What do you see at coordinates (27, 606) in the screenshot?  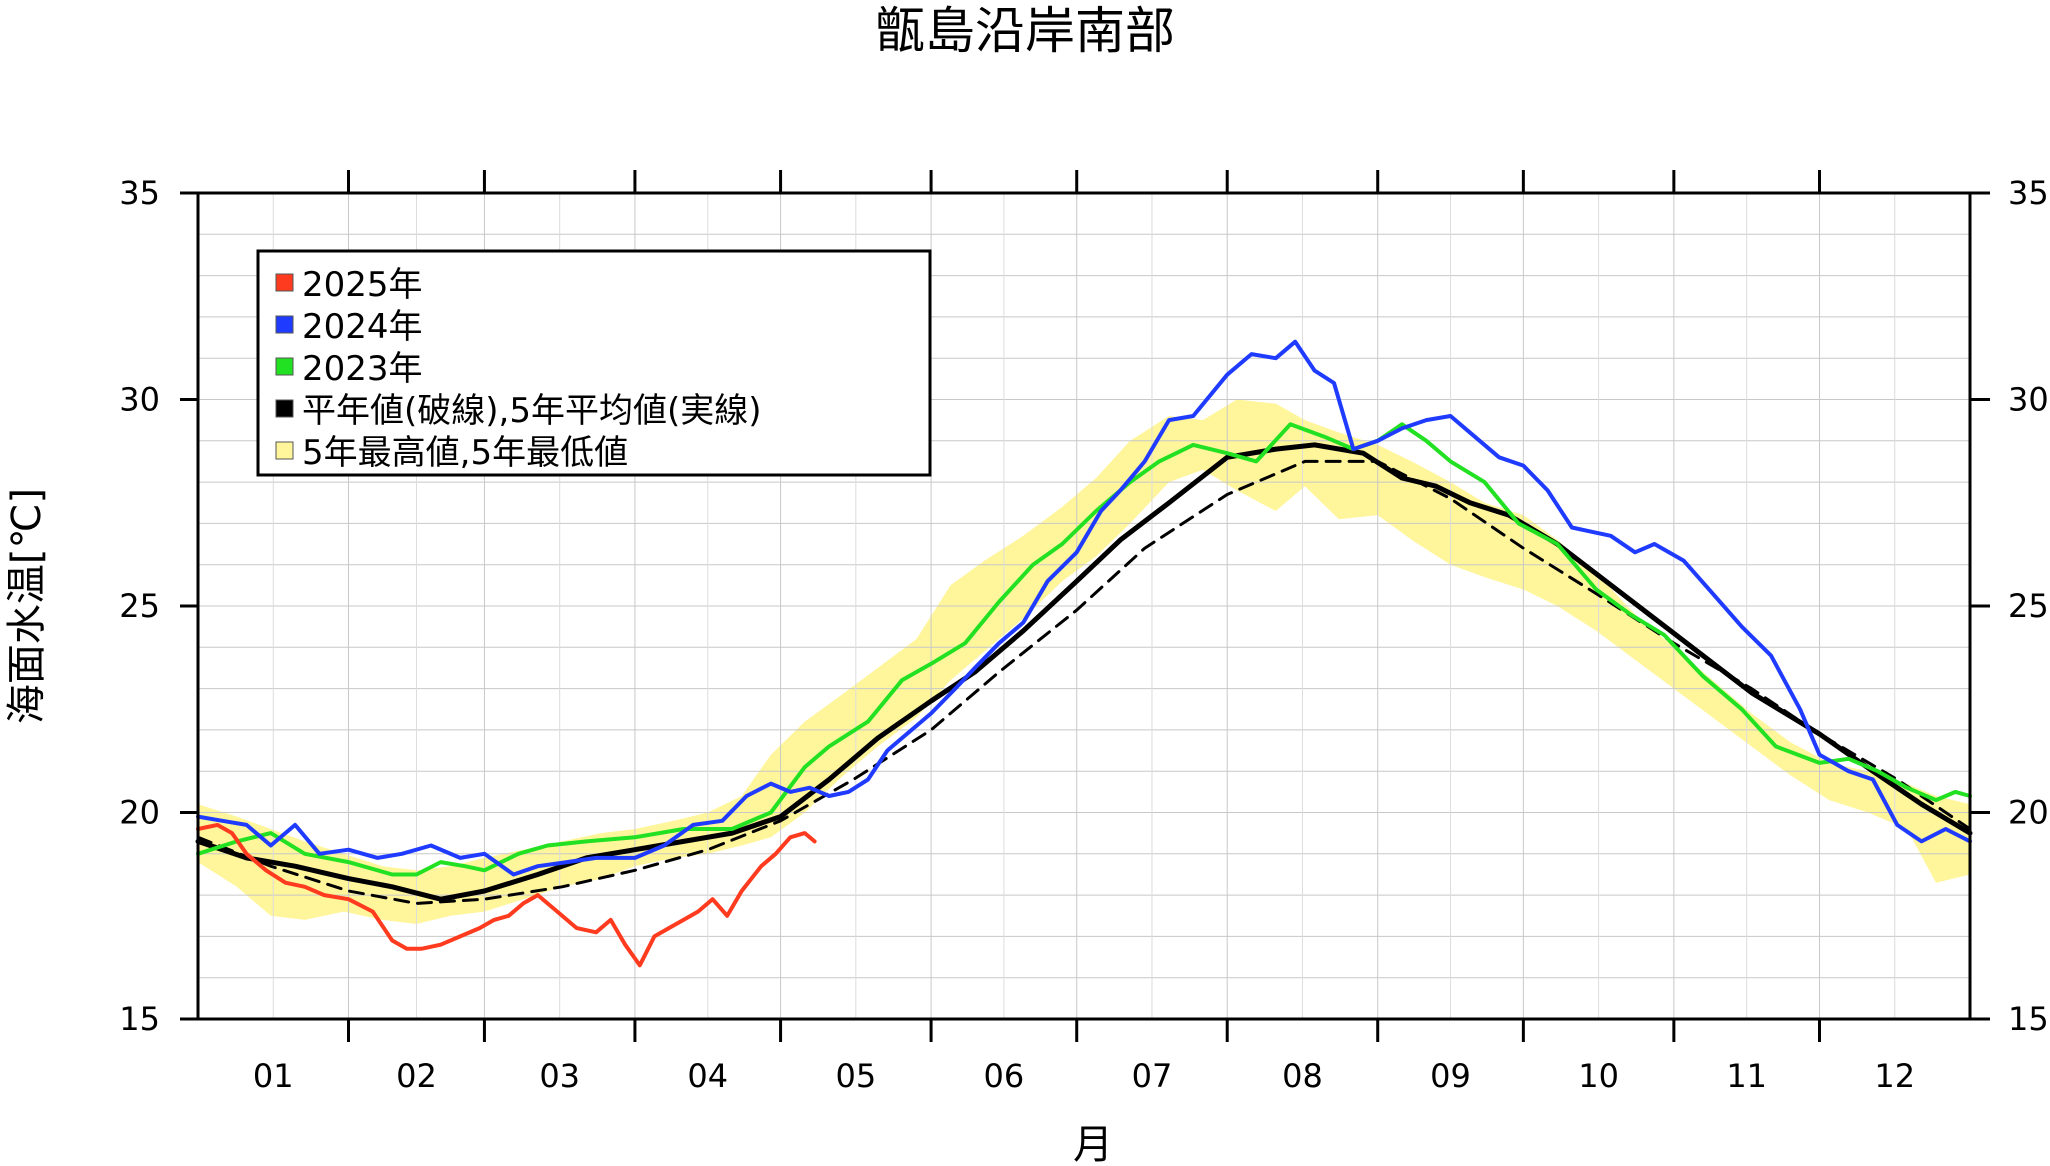 I see `y-axis-label: 海面水温[℃]` at bounding box center [27, 606].